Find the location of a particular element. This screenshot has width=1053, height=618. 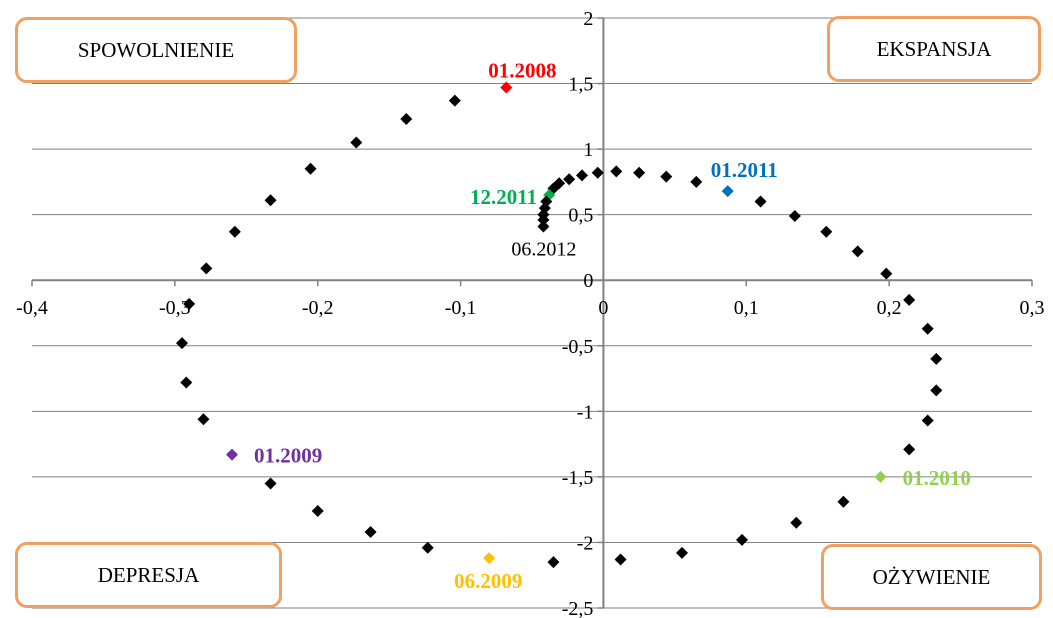

y-tick-label: 2 is located at coordinates (588, 19).